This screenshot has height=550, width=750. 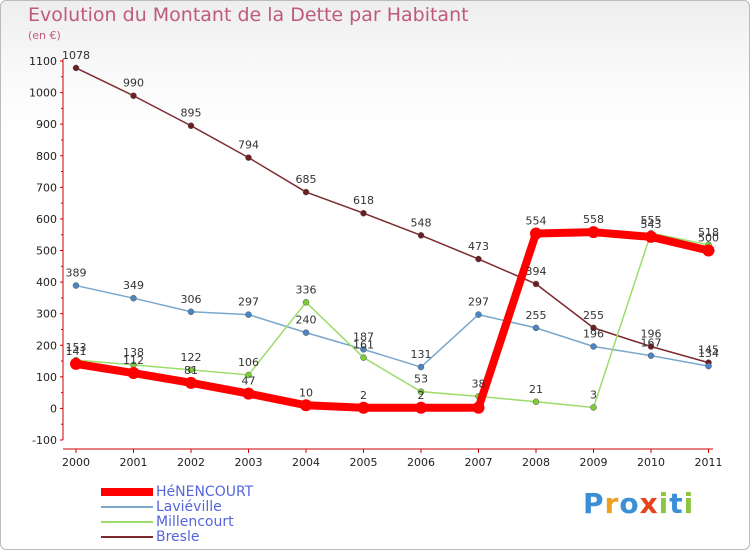 I want to click on data-label-h-nencourt: 141, so click(x=76, y=351).